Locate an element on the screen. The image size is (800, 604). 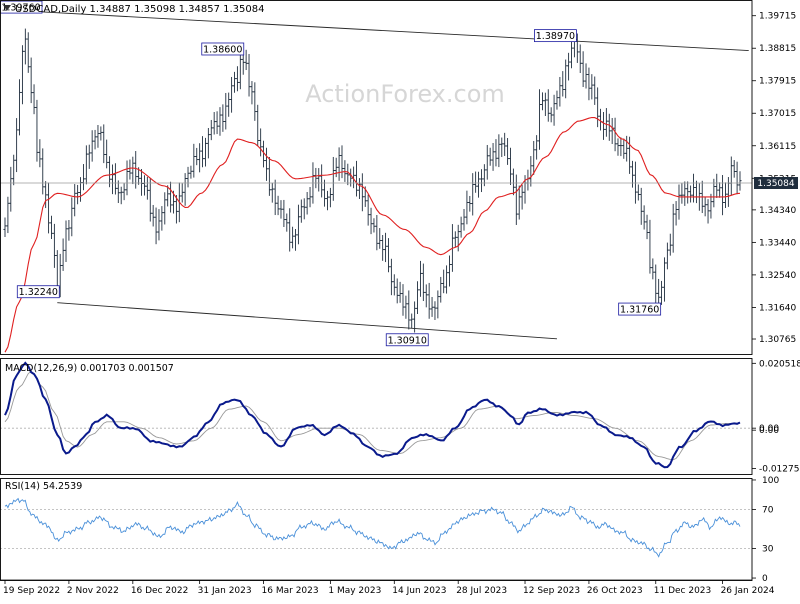
label-1-39760: 1.39760 is located at coordinates (21, 7).